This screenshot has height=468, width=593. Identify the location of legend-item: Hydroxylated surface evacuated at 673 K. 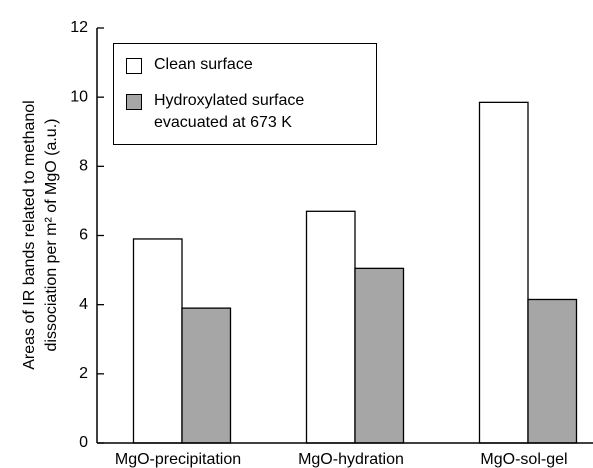
(240, 113).